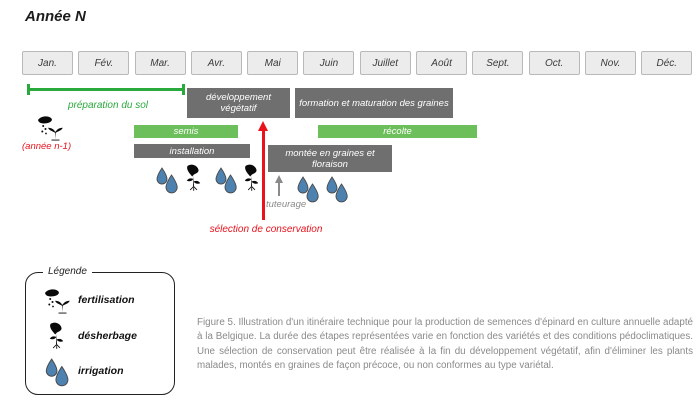 Image resolution: width=700 pixels, height=407 pixels. Describe the element at coordinates (104, 63) in the screenshot. I see `month-fev: Fév.` at that location.